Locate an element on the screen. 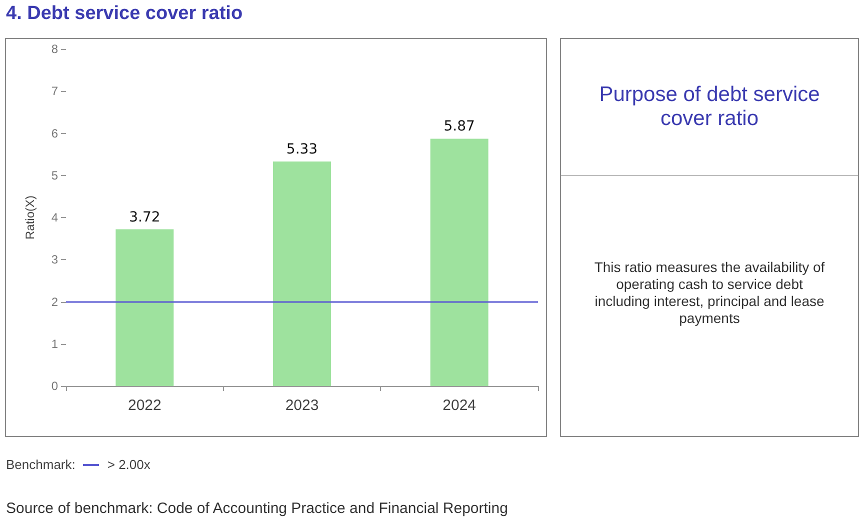  text: Purpose of debt service cover ratio is located at coordinates (709, 107).